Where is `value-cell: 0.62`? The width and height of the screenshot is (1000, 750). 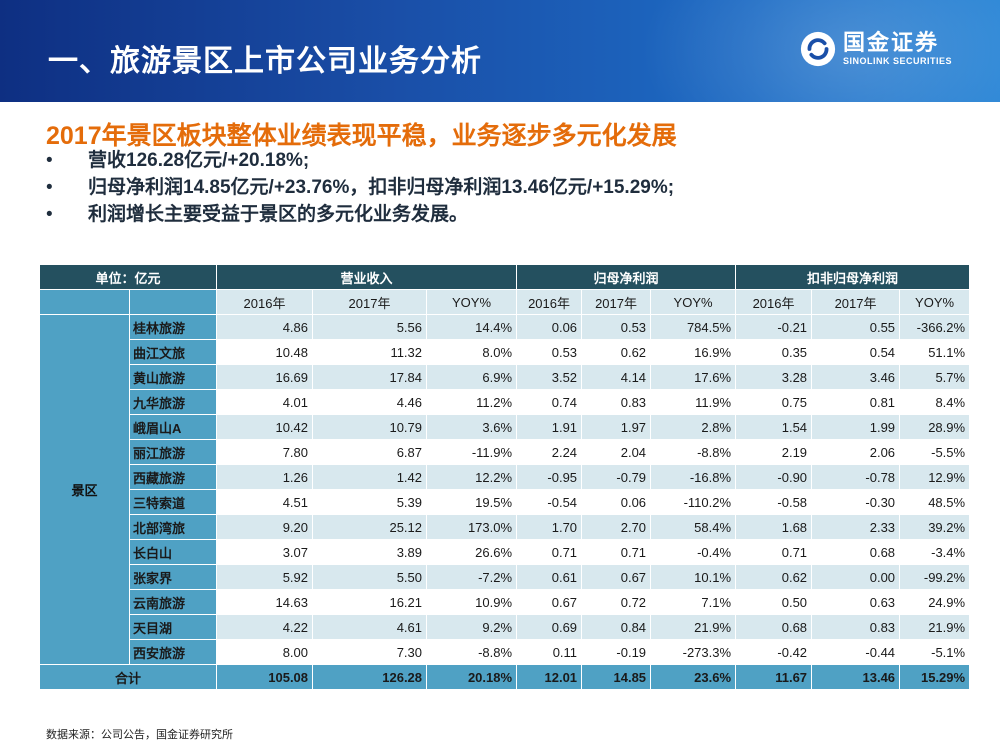 value-cell: 0.62 is located at coordinates (616, 352).